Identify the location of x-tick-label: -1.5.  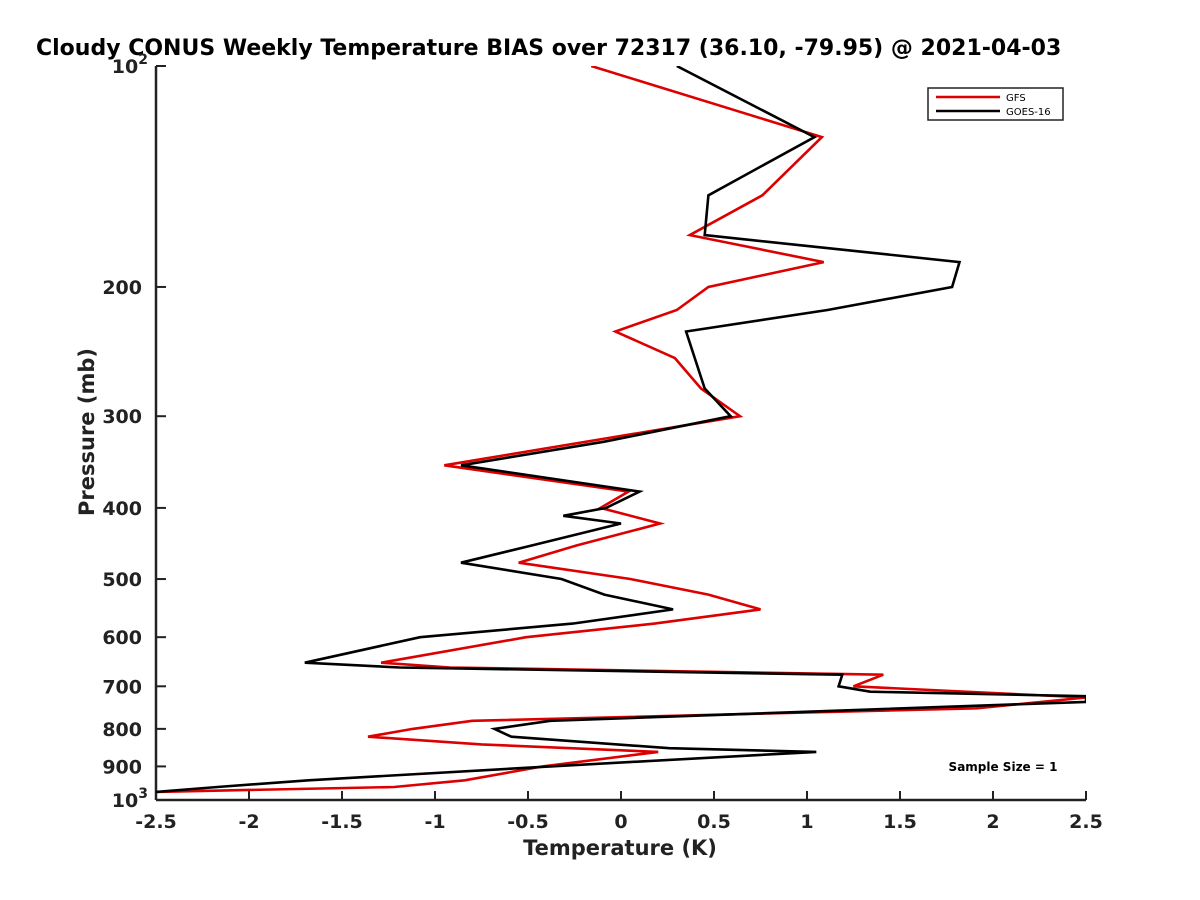
(342, 822).